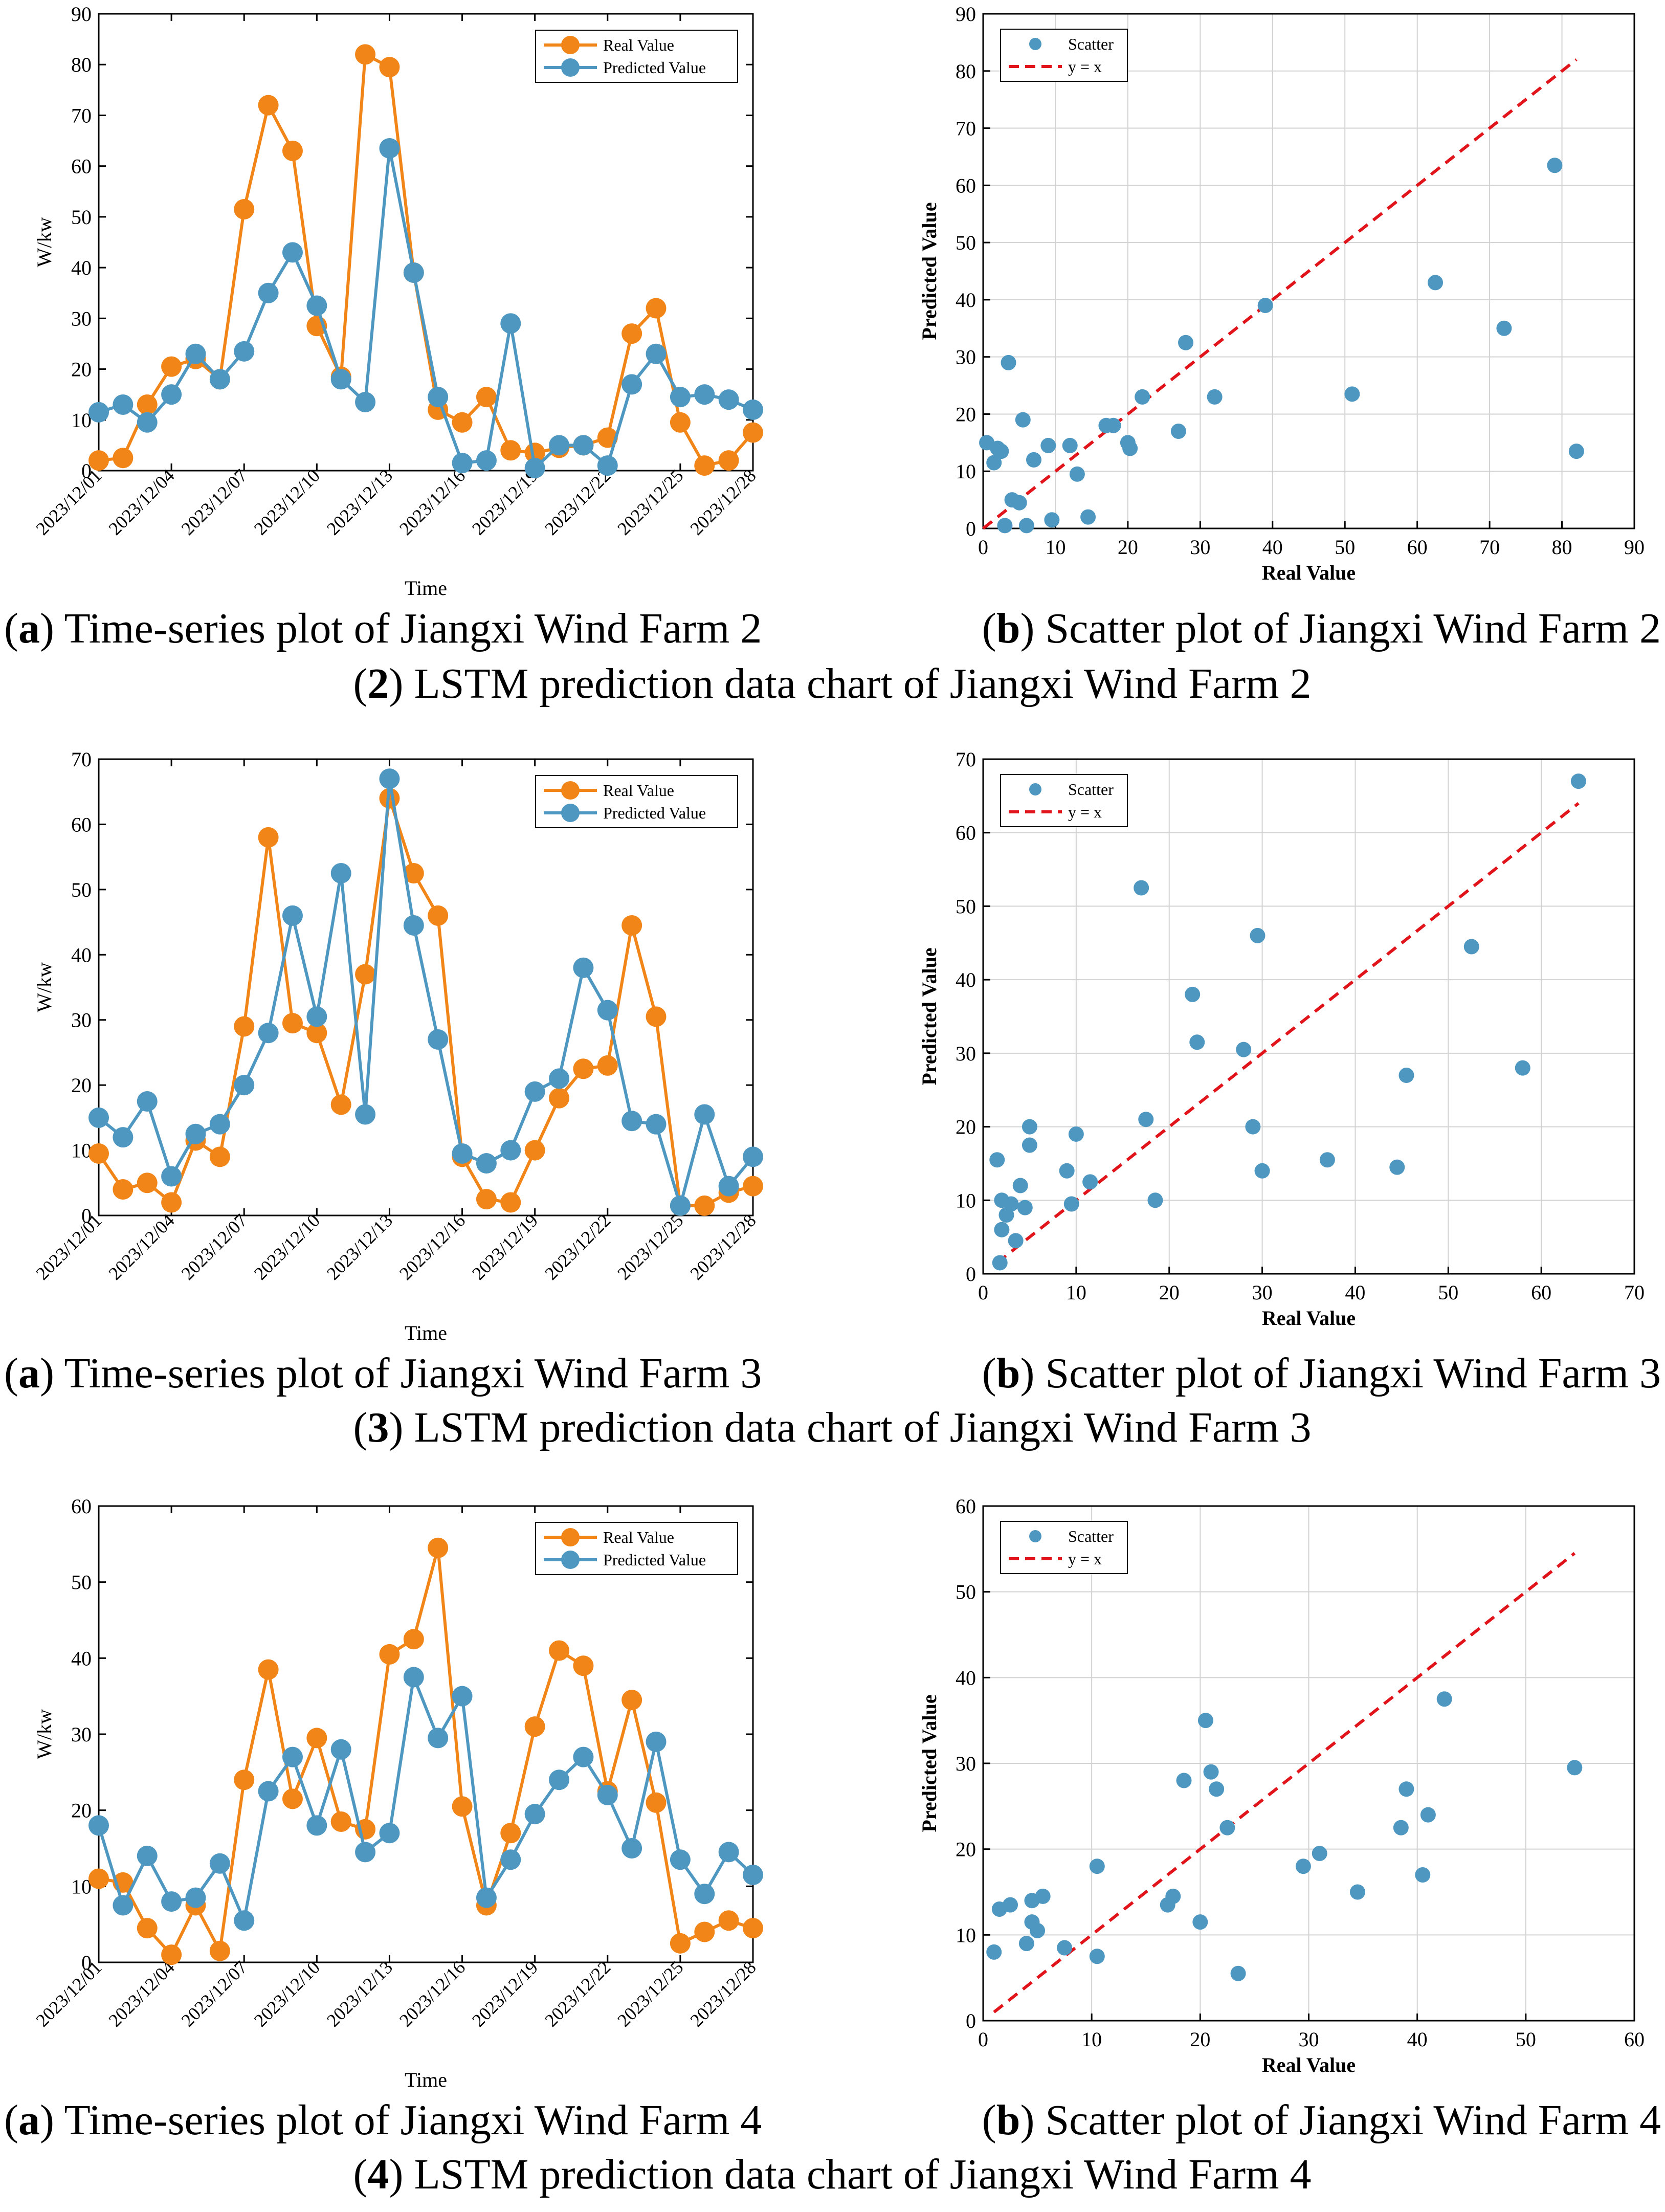  I want to click on y-tick-label: 60, so click(81, 824).